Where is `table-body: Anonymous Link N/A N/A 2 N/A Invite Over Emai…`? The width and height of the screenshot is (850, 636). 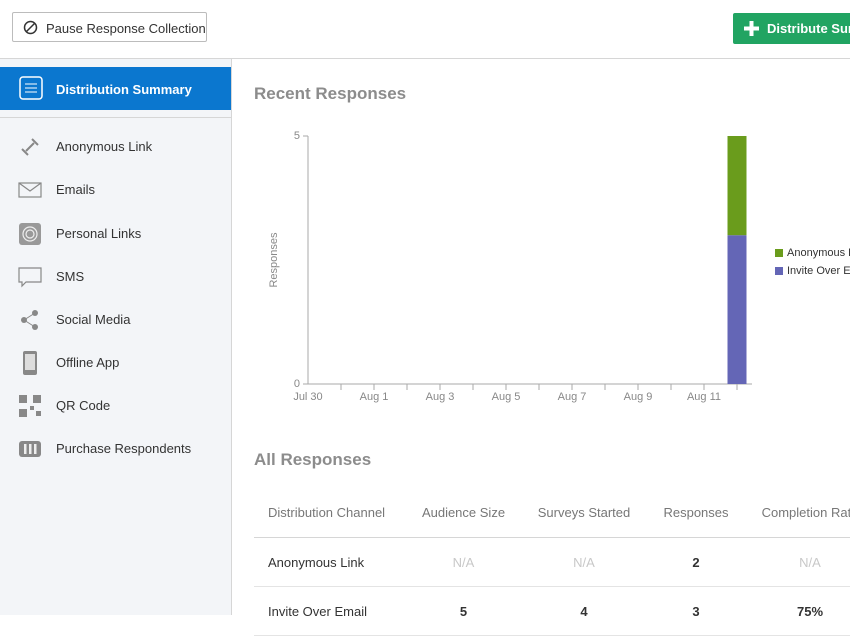
table-body: Anonymous Link N/A N/A 2 N/A Invite Over Emai… is located at coordinates (552, 586).